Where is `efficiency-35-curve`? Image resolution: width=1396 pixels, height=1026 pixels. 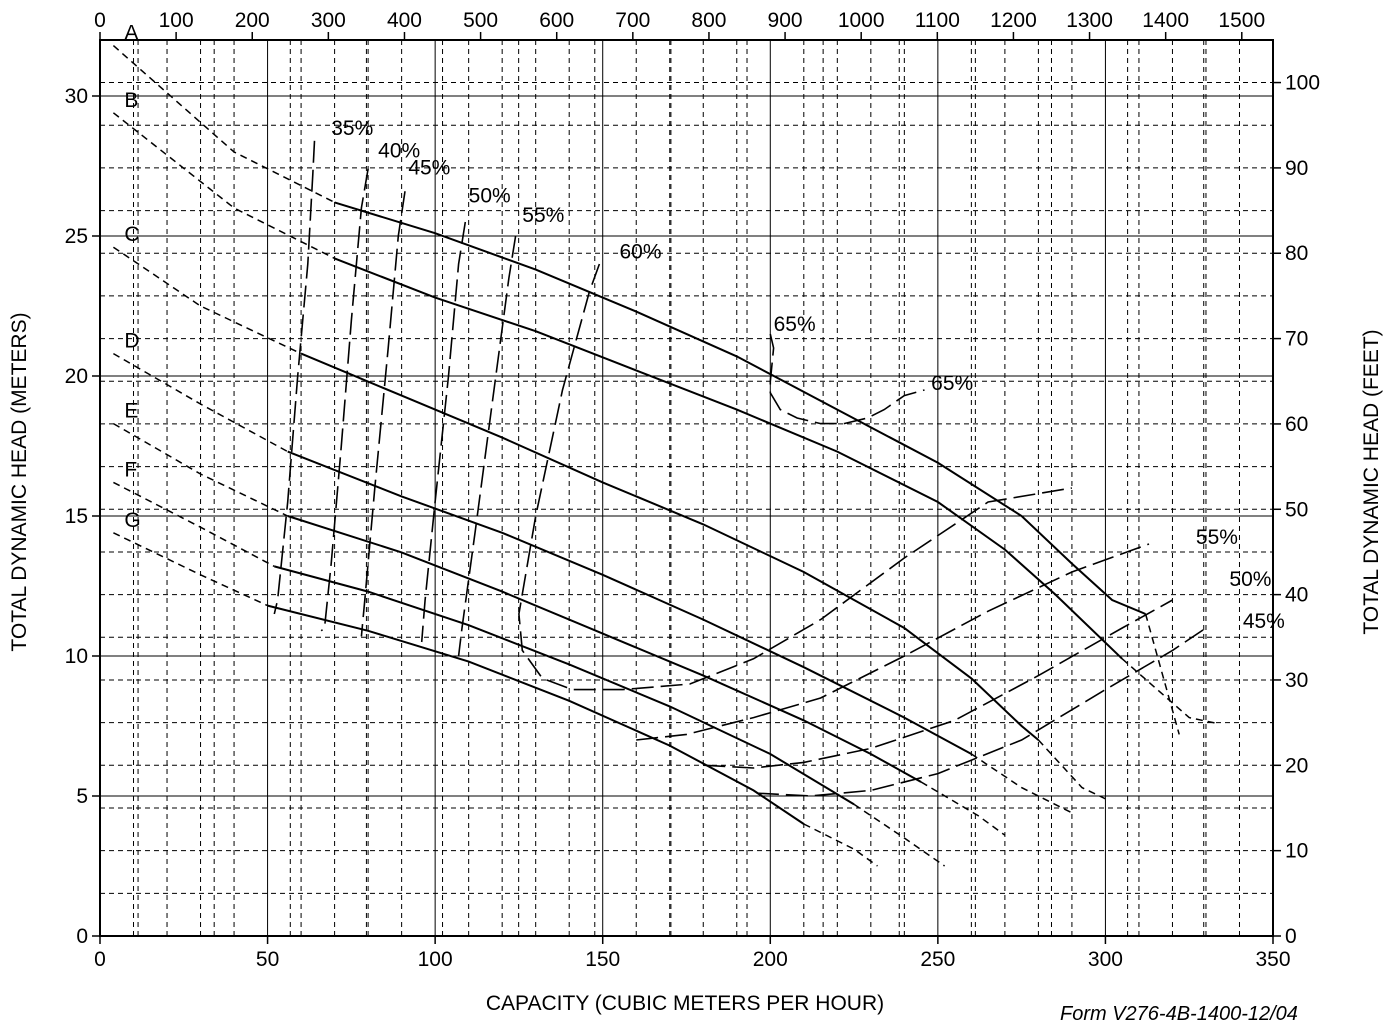
efficiency-35-curve is located at coordinates (294, 377).